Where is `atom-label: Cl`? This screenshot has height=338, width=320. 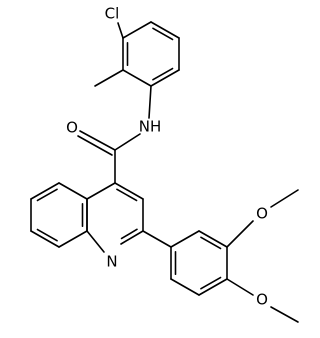 atom-label: Cl is located at coordinates (112, 14).